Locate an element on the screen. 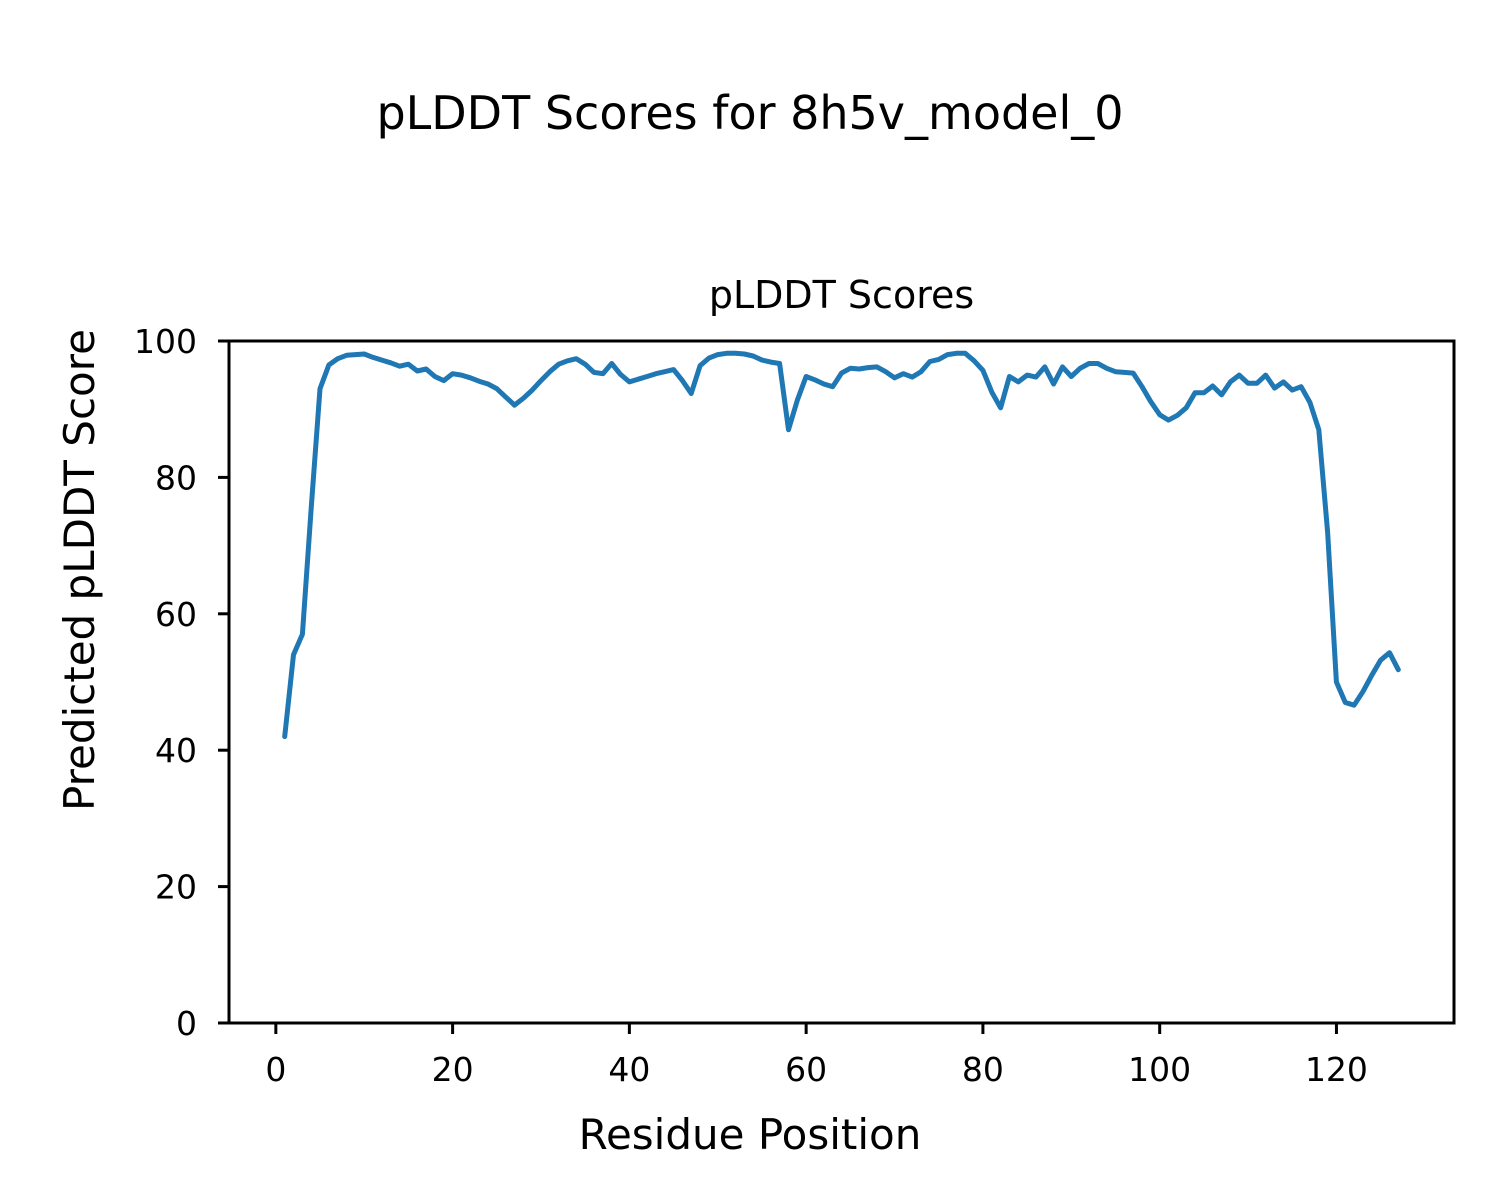 This screenshot has height=1200, width=1500. x-tick-label: 100 is located at coordinates (1159, 1069).